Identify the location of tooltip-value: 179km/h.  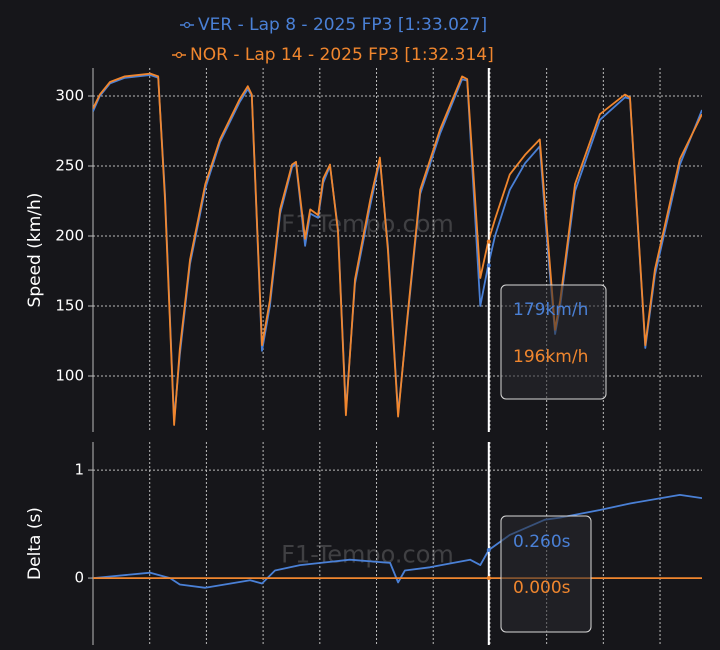
(550, 310).